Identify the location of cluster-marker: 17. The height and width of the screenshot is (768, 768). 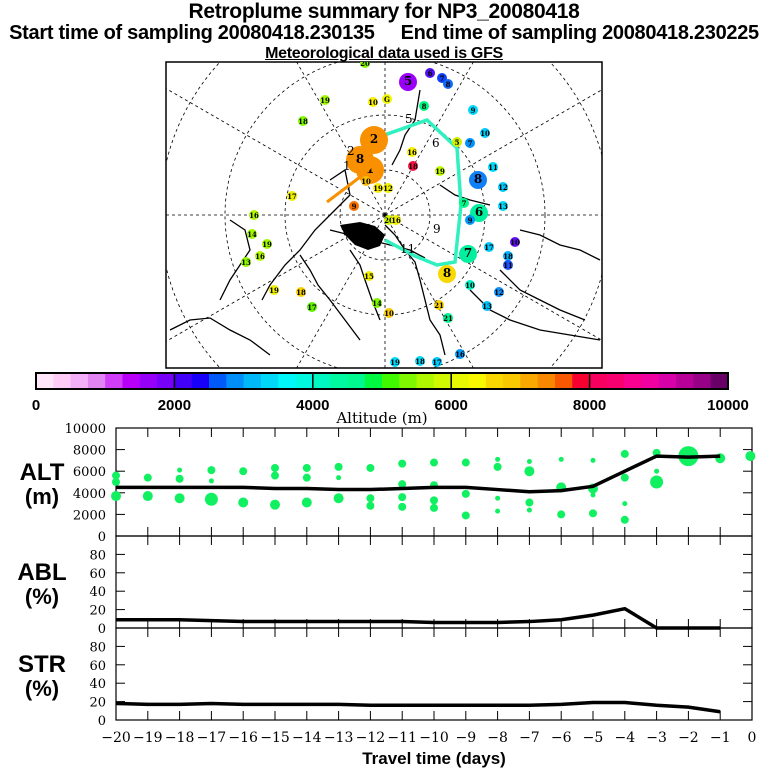
(437, 362).